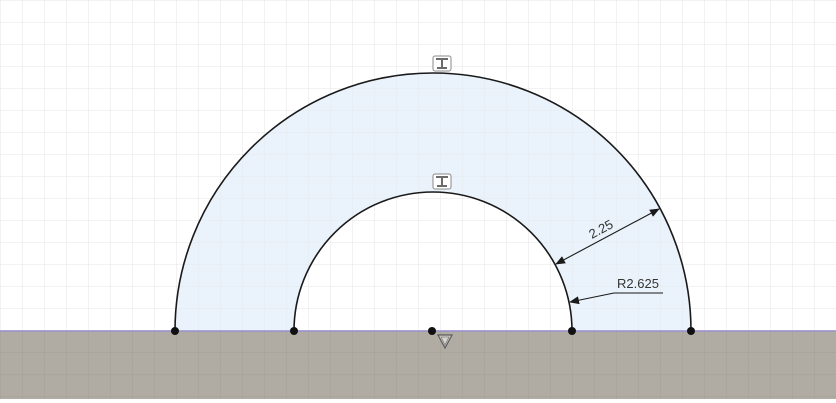 The width and height of the screenshot is (836, 403). What do you see at coordinates (294, 331) in the screenshot?
I see `inner-arc-left-point` at bounding box center [294, 331].